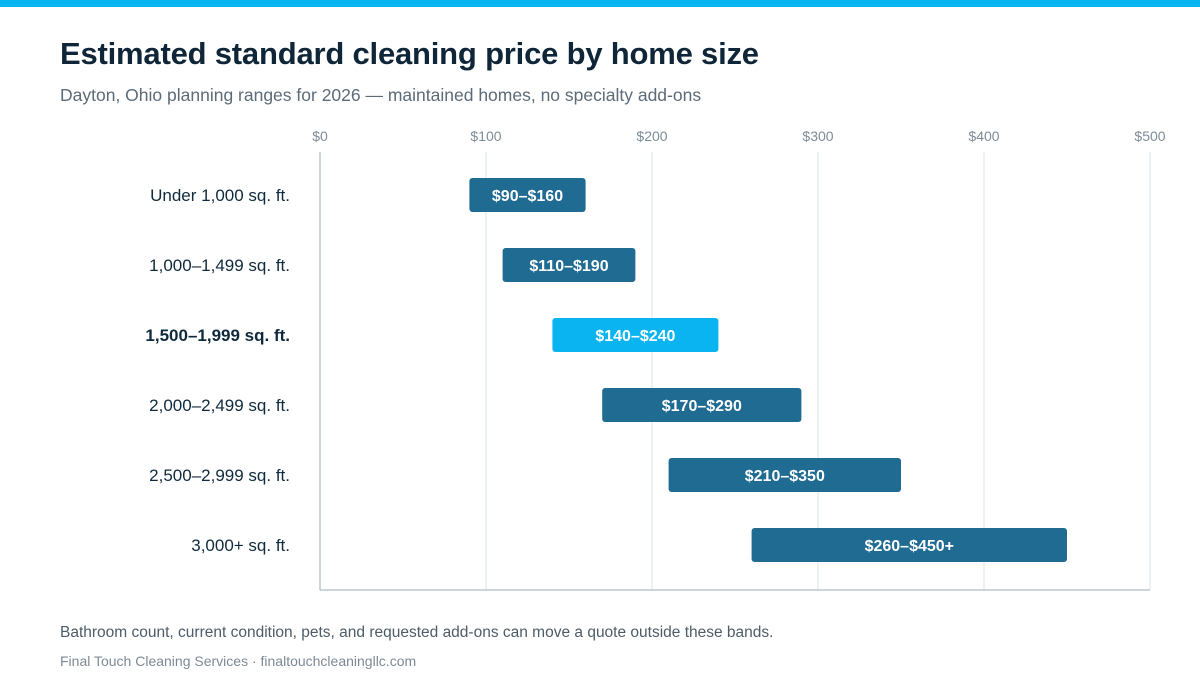  What do you see at coordinates (1149, 136) in the screenshot?
I see `x-tick-label: $500` at bounding box center [1149, 136].